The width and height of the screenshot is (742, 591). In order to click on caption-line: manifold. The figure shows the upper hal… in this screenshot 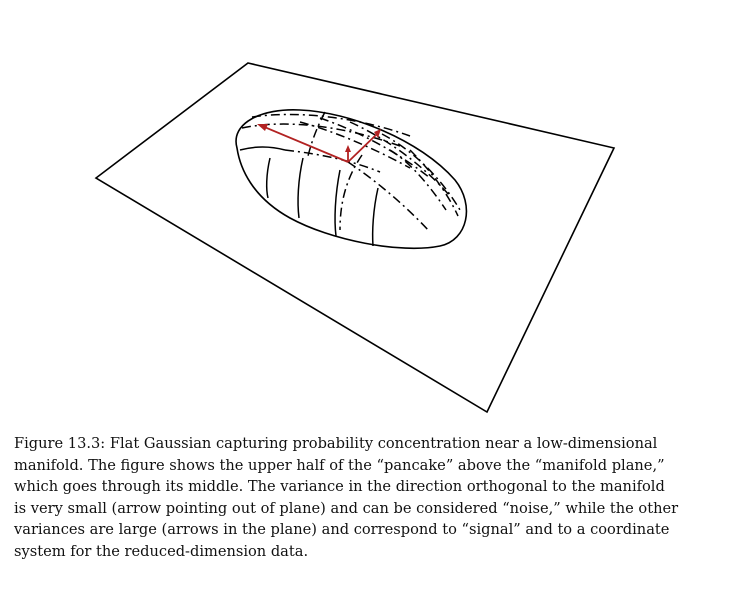, I will do `click(339, 465)`.